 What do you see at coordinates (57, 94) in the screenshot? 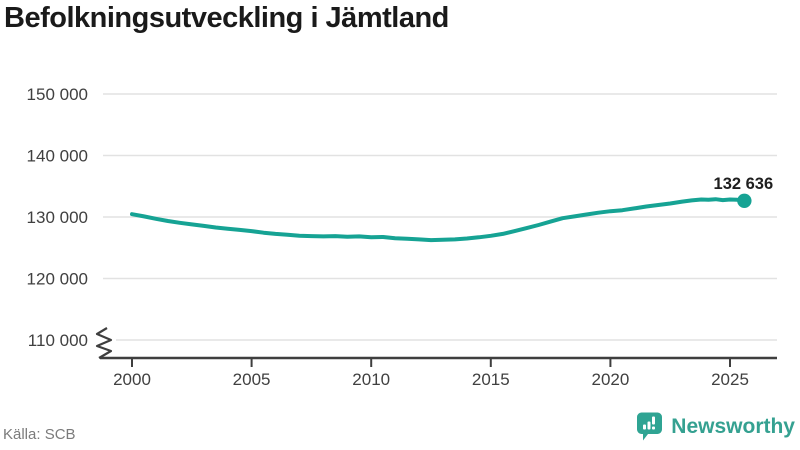
I see `y-axis-label: 150 000` at bounding box center [57, 94].